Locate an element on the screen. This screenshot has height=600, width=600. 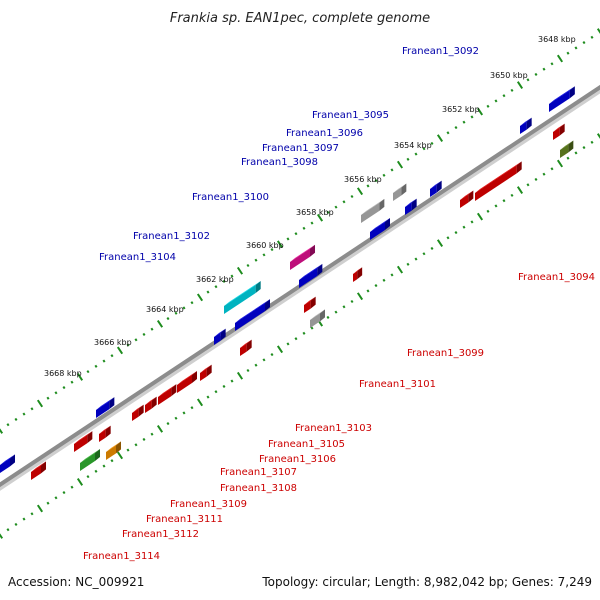
accession-text: Accession: NC_009921 is located at coordinates (76, 582).